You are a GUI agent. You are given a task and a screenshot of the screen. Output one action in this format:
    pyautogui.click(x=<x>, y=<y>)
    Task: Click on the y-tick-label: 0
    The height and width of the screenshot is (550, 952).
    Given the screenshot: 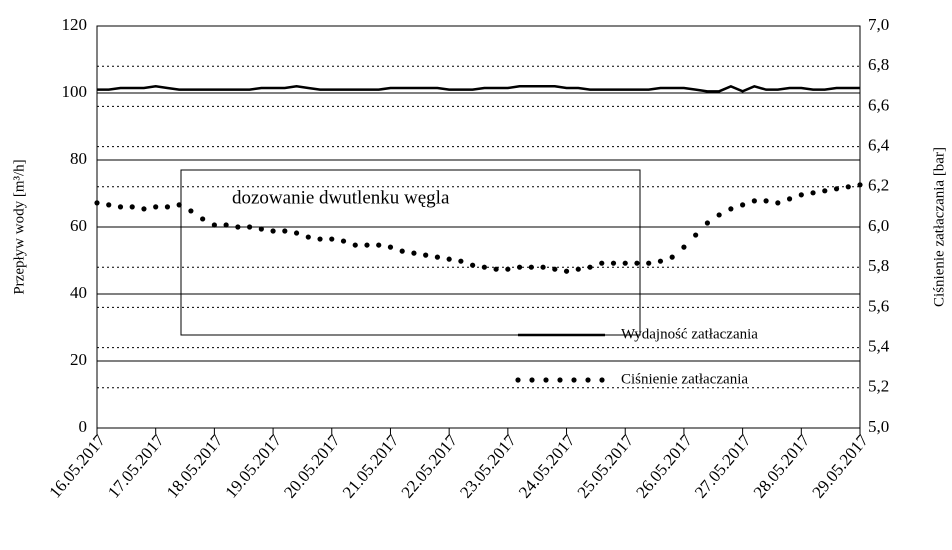 What is the action you would take?
    pyautogui.click(x=83, y=426)
    